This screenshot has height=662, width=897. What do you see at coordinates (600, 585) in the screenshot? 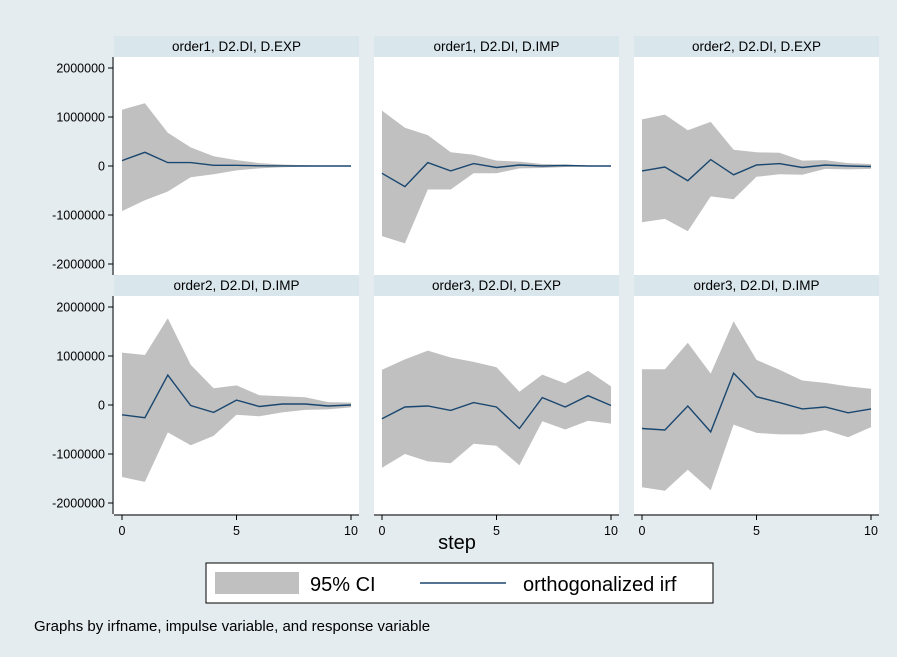
I see `legend-irf-label: orthogonalized irf` at bounding box center [600, 585].